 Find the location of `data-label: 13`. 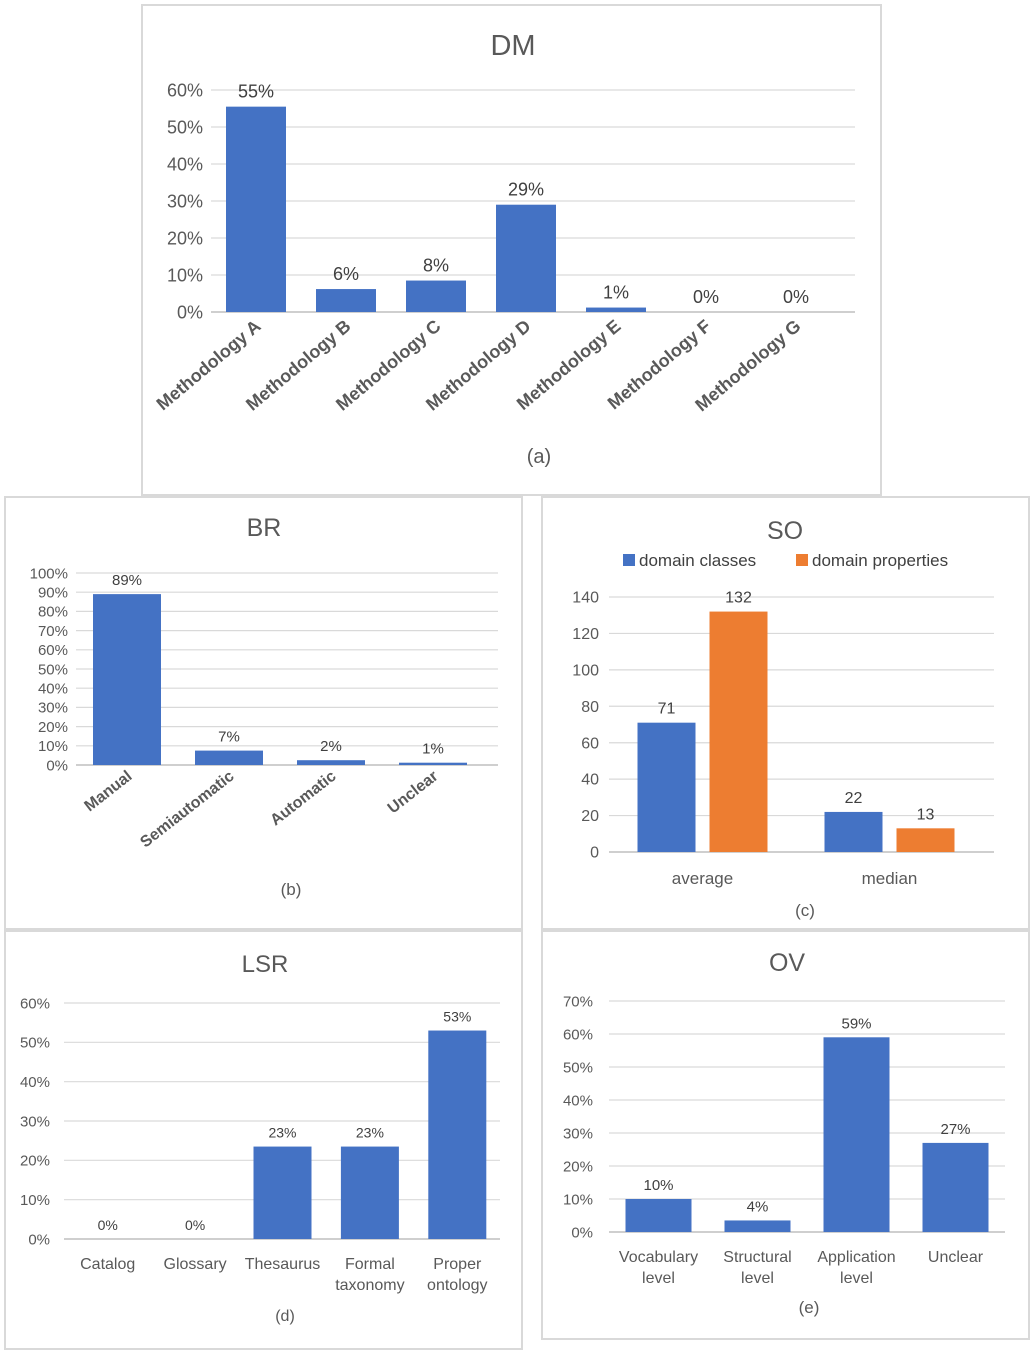

data-label: 13 is located at coordinates (926, 814).